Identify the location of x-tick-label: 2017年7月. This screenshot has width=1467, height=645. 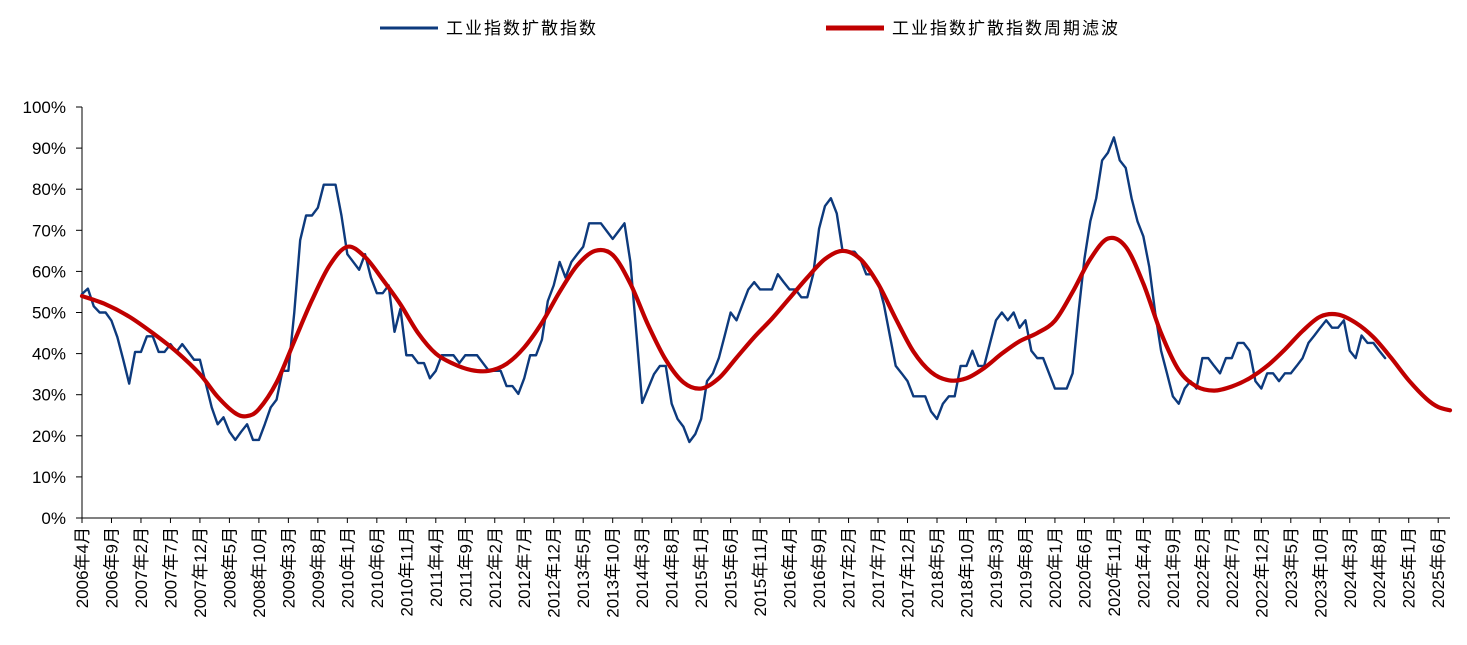
(878, 567).